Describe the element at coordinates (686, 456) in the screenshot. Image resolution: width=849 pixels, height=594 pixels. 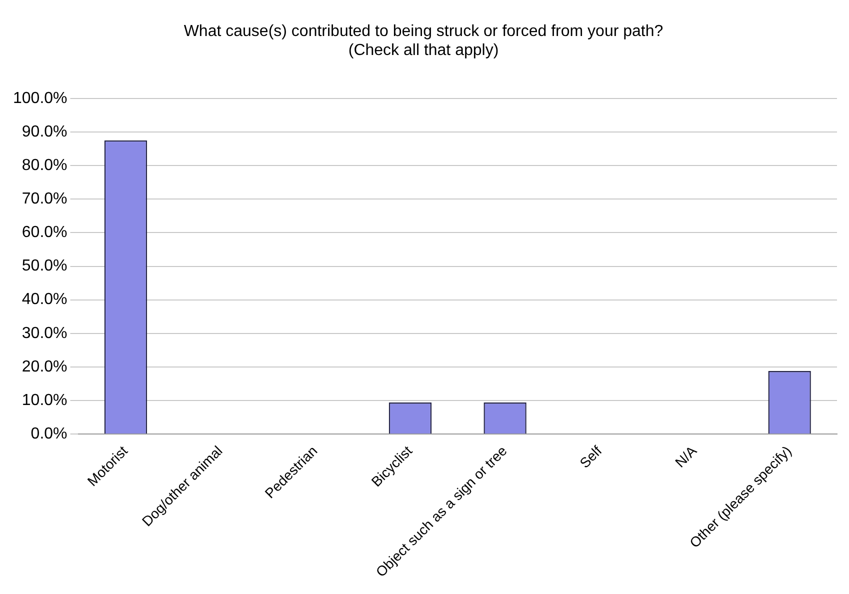
I see `x-tick-label: N/A` at that location.